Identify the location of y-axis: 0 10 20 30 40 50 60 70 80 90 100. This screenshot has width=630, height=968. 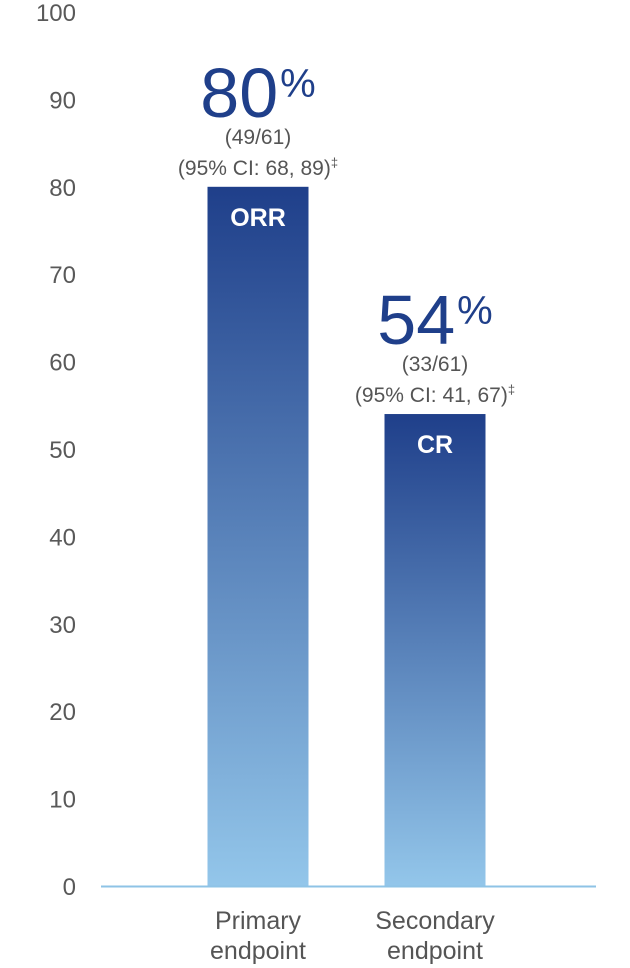
(56, 450).